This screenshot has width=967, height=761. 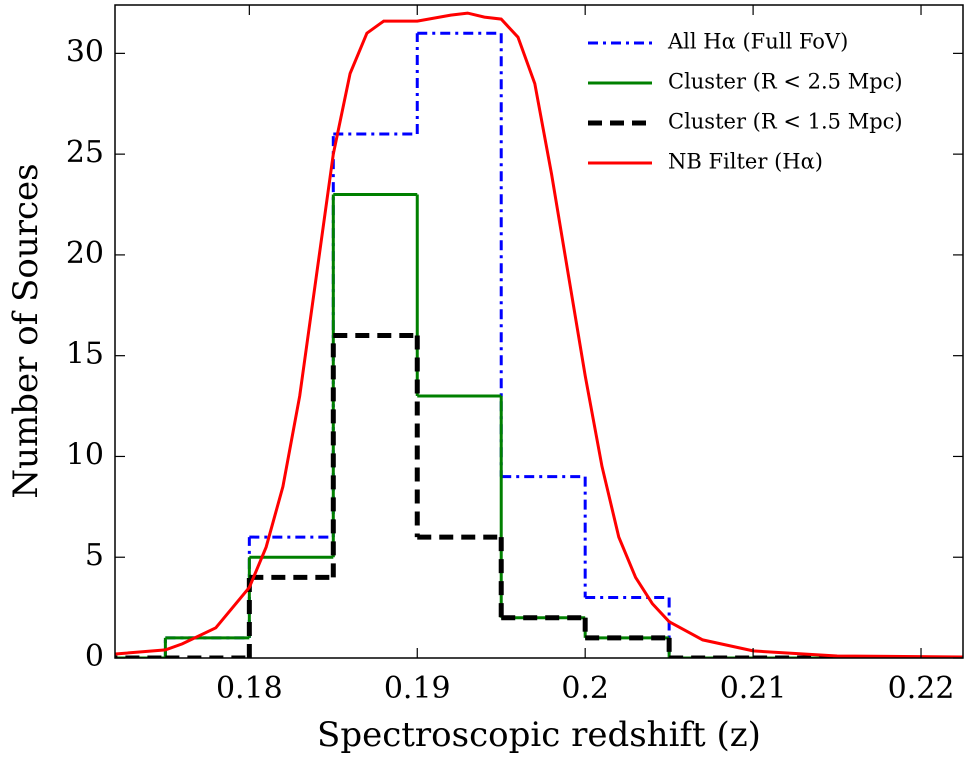 What do you see at coordinates (85, 454) in the screenshot?
I see `y-tick-label: 10` at bounding box center [85, 454].